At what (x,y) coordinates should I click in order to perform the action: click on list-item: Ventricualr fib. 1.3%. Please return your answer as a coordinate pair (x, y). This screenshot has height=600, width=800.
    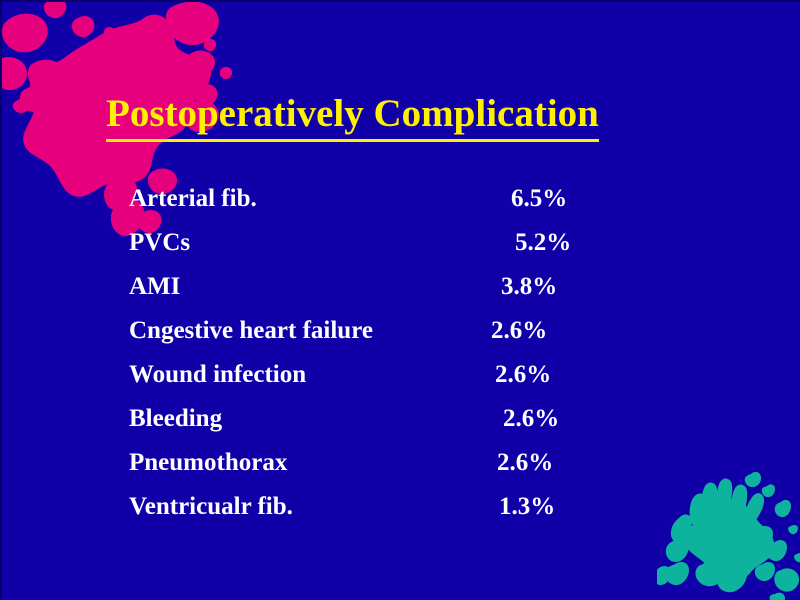
    Looking at the image, I should click on (429, 507).